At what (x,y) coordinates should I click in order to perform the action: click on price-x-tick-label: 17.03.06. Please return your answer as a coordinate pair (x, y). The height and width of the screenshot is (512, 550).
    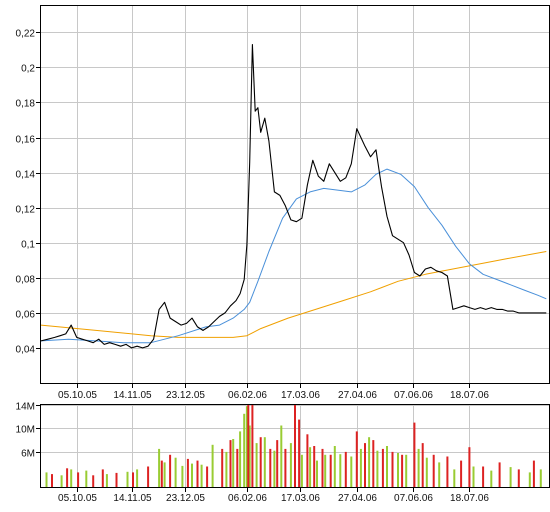
    Looking at the image, I should click on (300, 395).